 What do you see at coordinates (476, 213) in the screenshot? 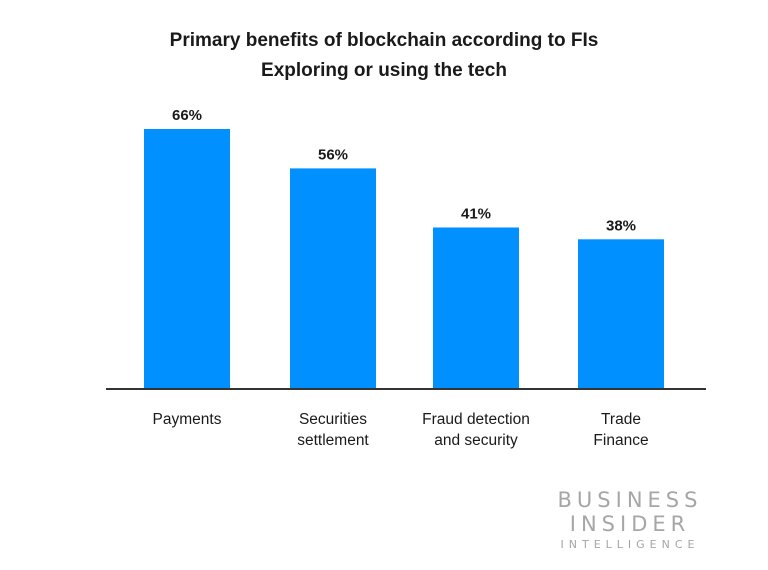
I see `data-label: 41%` at bounding box center [476, 213].